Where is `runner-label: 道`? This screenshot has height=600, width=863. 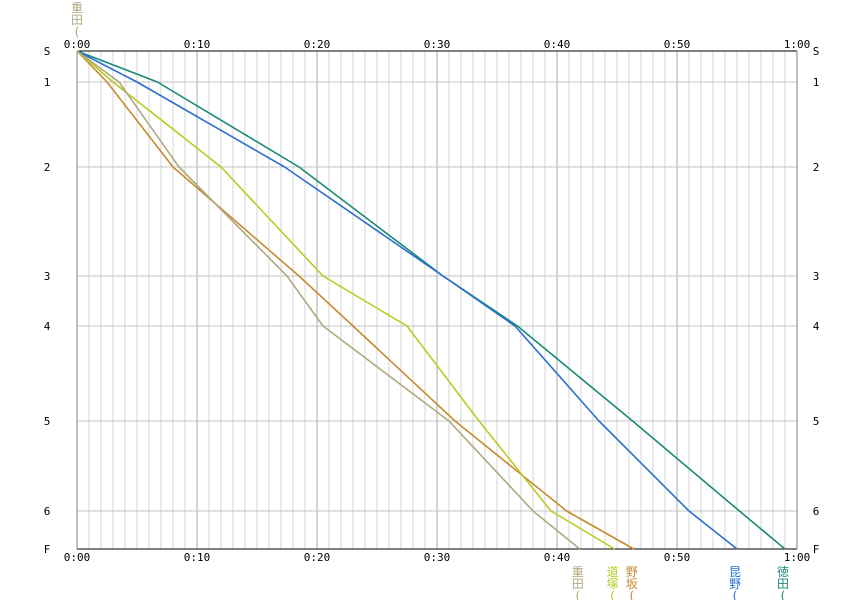 runner-label: 道 is located at coordinates (613, 572).